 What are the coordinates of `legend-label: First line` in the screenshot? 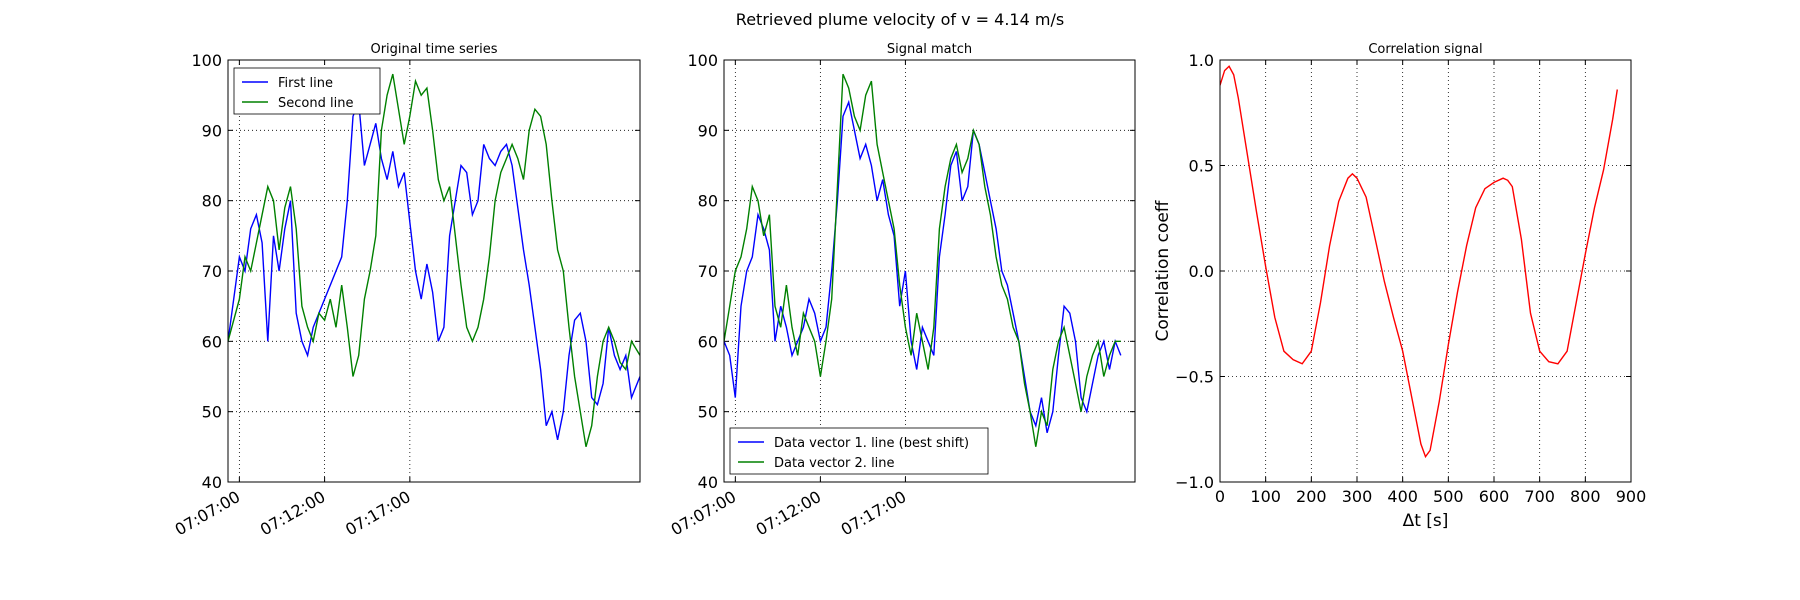 It's located at (305, 83).